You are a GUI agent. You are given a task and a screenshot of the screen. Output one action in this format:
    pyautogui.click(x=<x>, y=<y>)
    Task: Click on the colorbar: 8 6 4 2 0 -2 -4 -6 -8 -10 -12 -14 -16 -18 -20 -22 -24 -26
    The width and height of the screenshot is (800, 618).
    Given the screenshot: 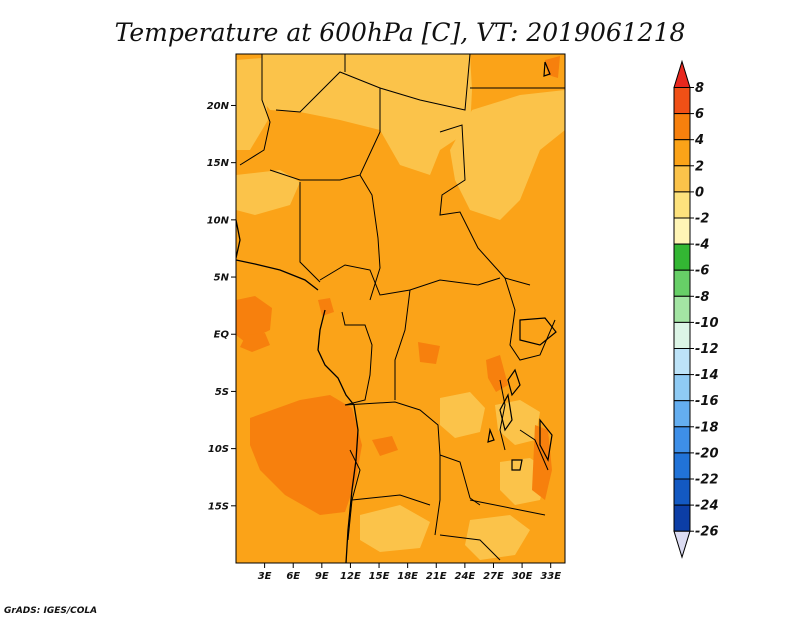 What is the action you would take?
    pyautogui.click(x=696, y=309)
    